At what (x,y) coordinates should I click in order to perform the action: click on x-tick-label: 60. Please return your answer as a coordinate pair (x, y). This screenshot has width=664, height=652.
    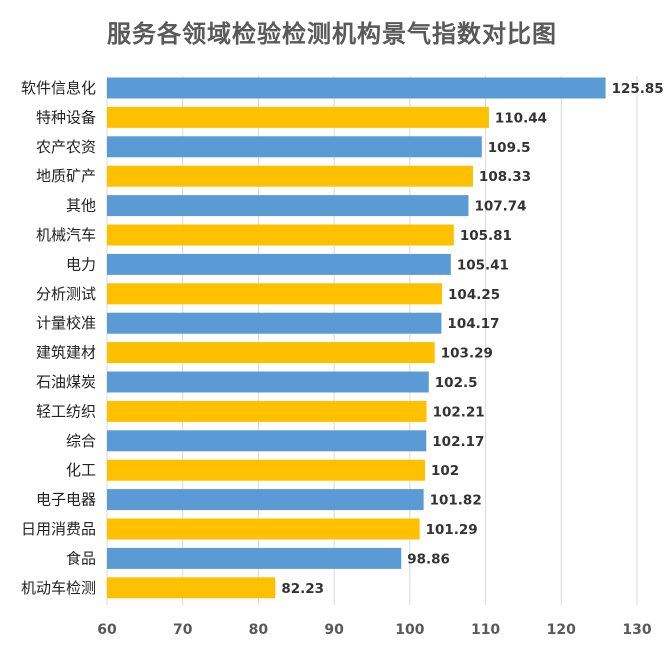
    Looking at the image, I should click on (107, 630).